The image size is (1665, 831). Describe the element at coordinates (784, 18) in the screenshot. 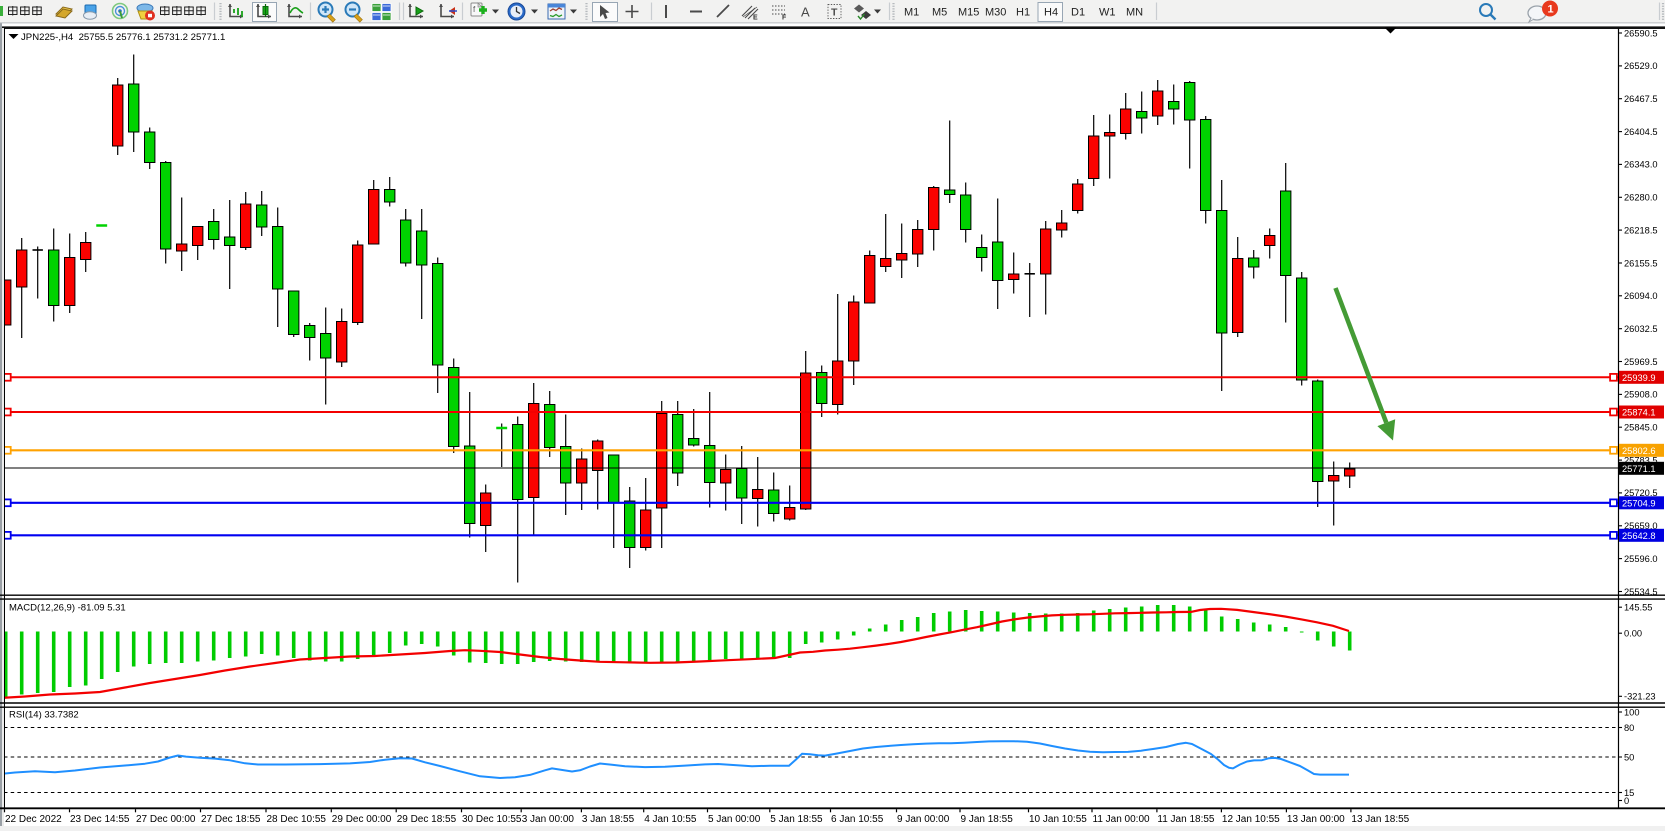

I see `svg-text: F` at that location.